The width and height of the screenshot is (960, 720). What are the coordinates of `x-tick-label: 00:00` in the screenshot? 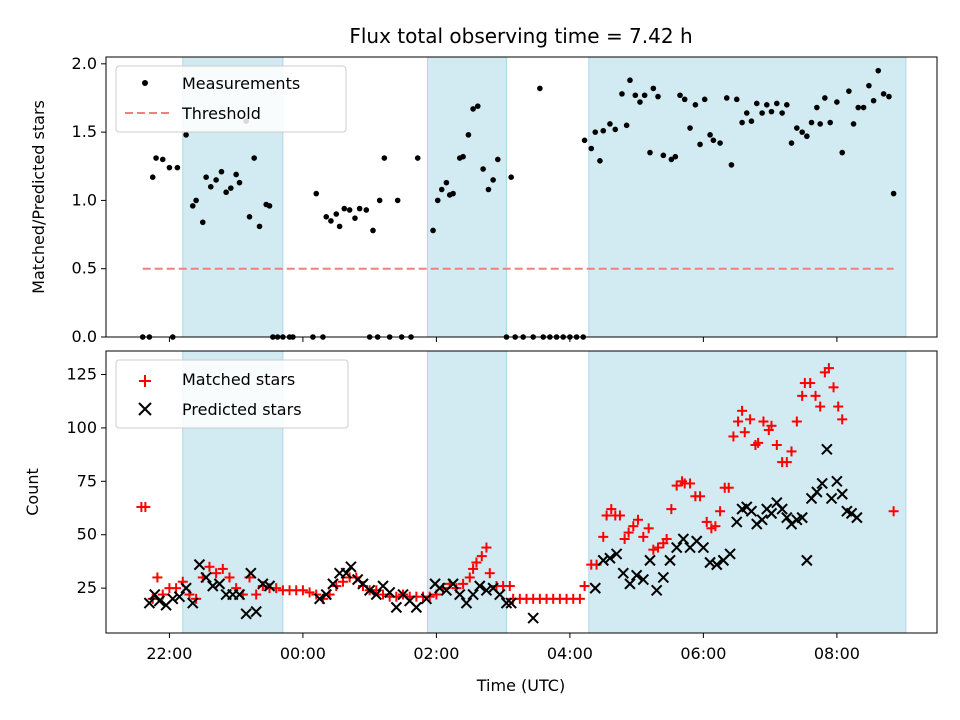 It's located at (303, 653).